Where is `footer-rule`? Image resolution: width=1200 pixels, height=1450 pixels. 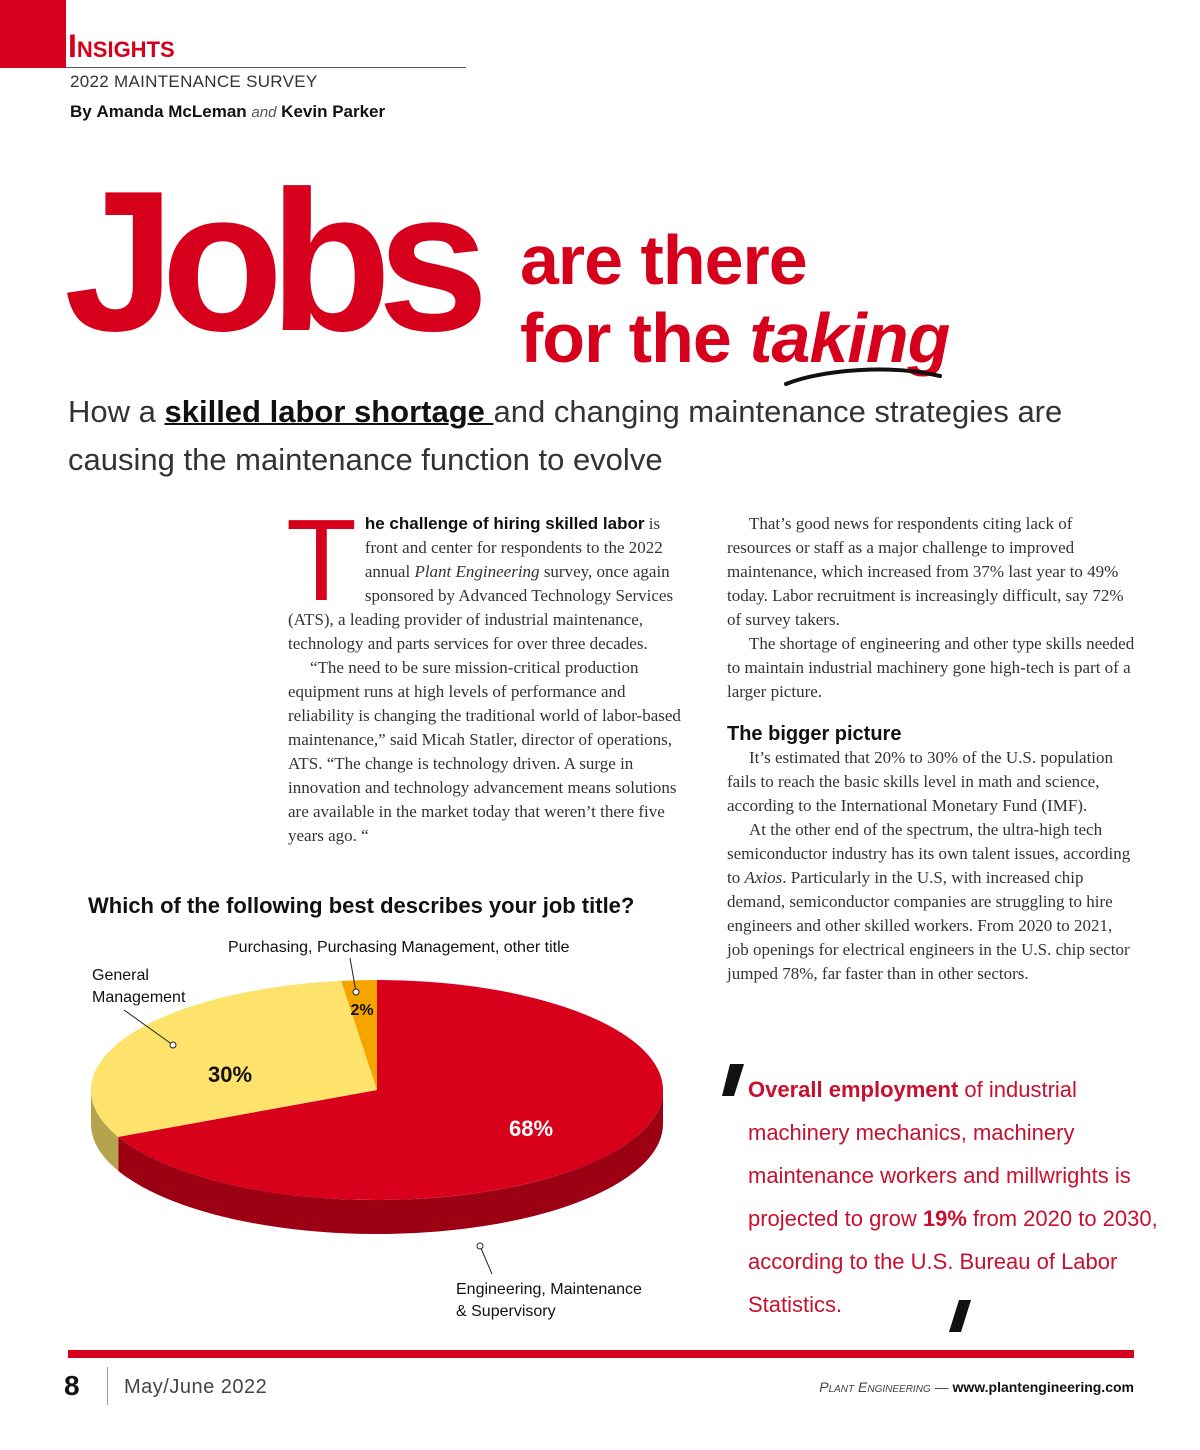 footer-rule is located at coordinates (601, 1354).